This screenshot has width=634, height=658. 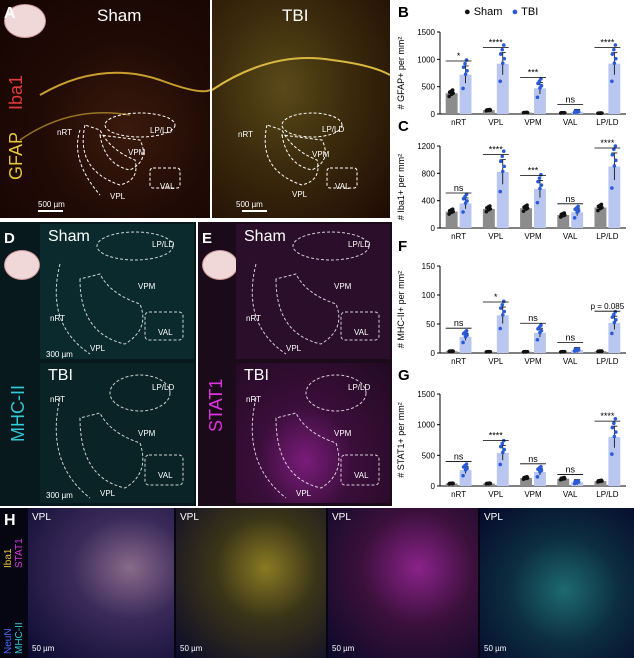 I want to click on panel-d-label: D, so click(x=9, y=238).